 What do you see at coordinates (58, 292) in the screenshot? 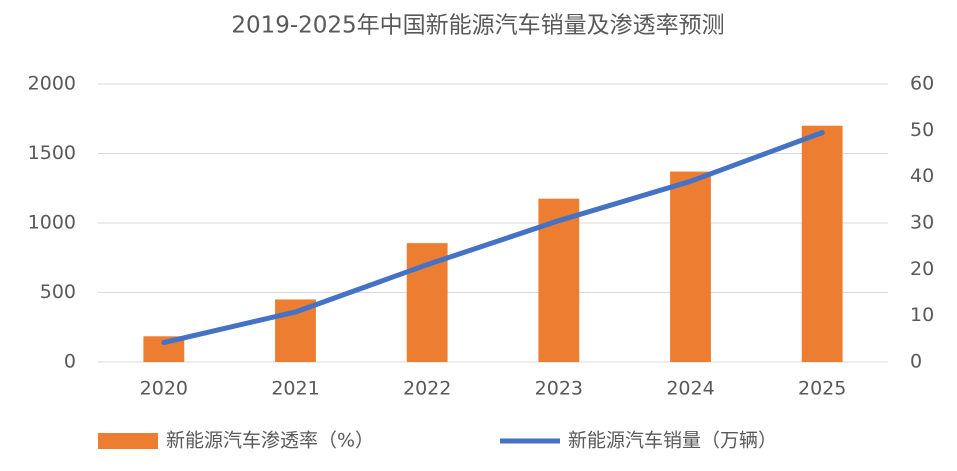
I see `y-tick-label: 500` at bounding box center [58, 292].